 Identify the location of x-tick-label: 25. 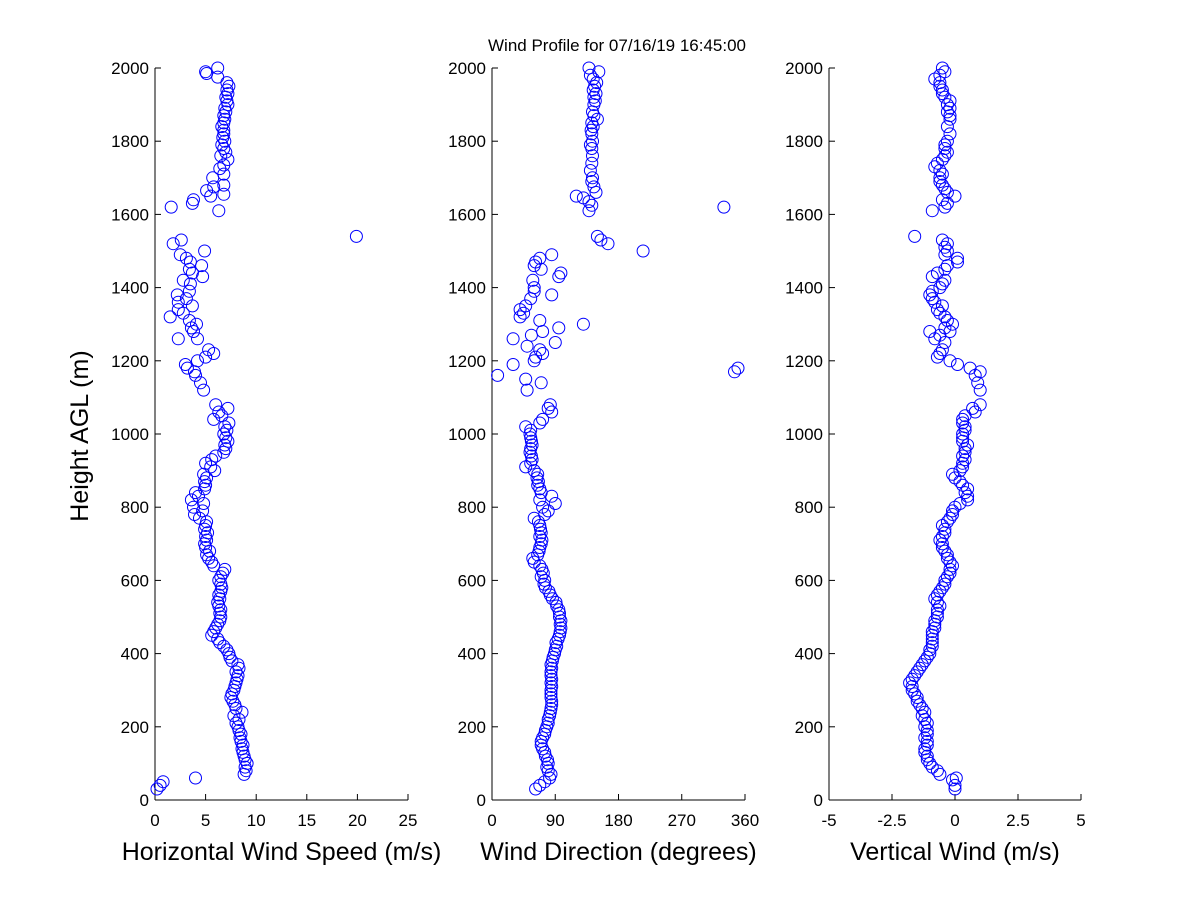
(408, 820).